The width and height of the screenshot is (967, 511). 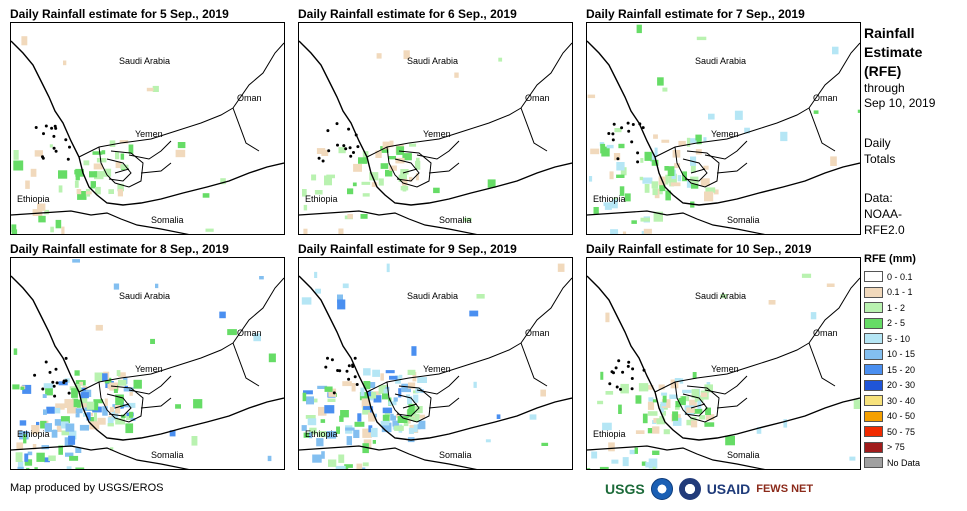 I want to click on map-label-oman: Oman, so click(x=825, y=98).